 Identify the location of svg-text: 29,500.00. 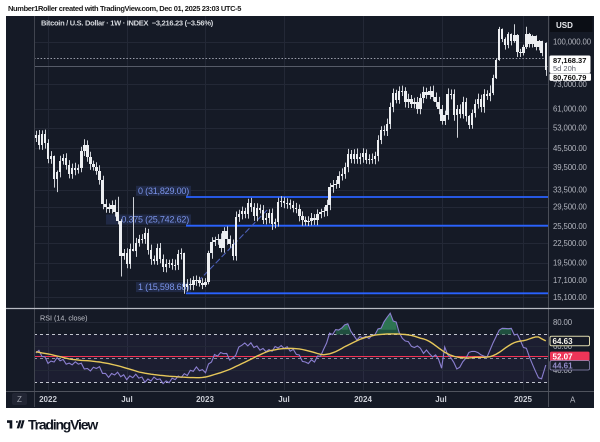
(570, 207).